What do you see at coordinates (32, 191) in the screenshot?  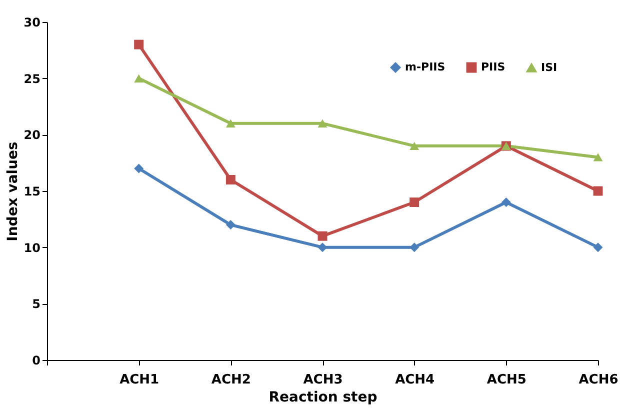 I see `y-tick-label: 15` at bounding box center [32, 191].